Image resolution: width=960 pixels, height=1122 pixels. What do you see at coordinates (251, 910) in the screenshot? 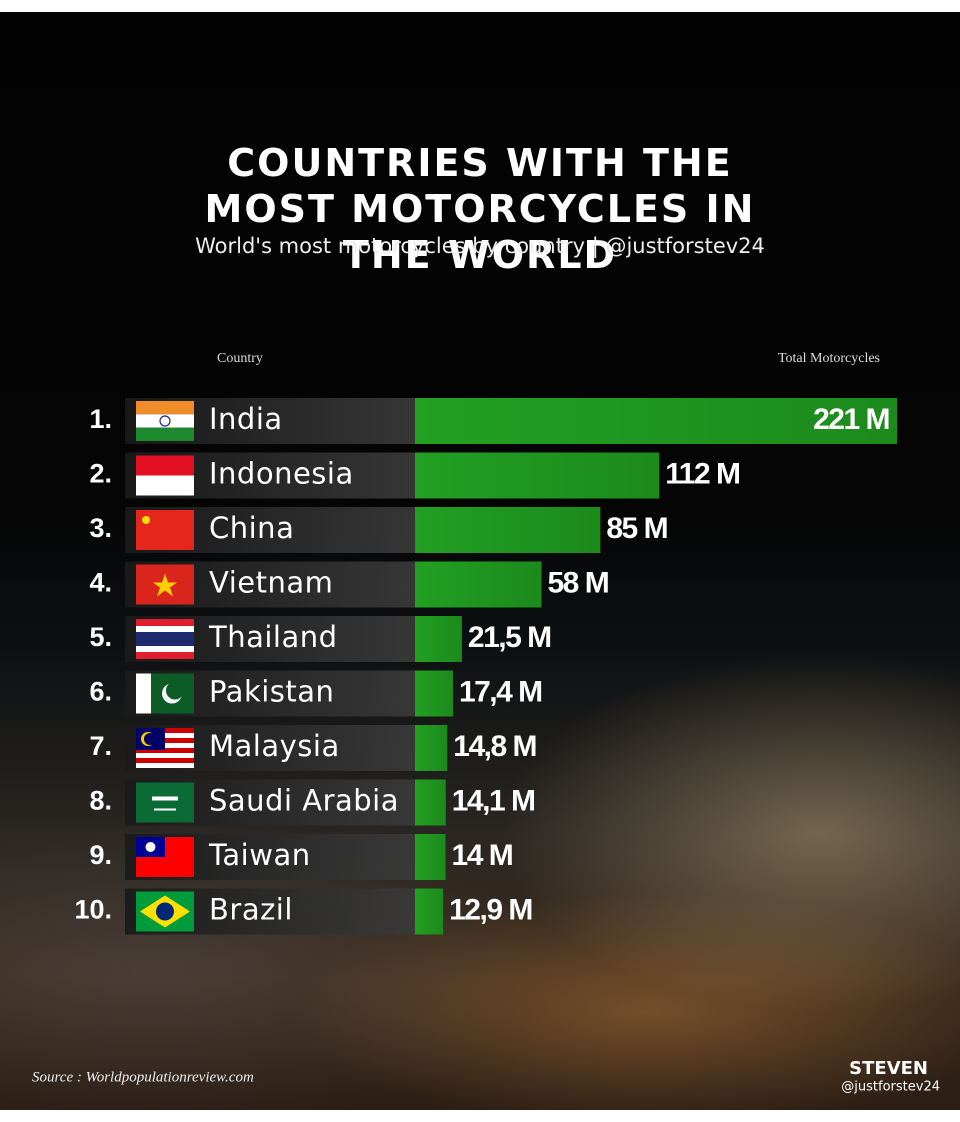
I see `category-label: Brazil` at bounding box center [251, 910].